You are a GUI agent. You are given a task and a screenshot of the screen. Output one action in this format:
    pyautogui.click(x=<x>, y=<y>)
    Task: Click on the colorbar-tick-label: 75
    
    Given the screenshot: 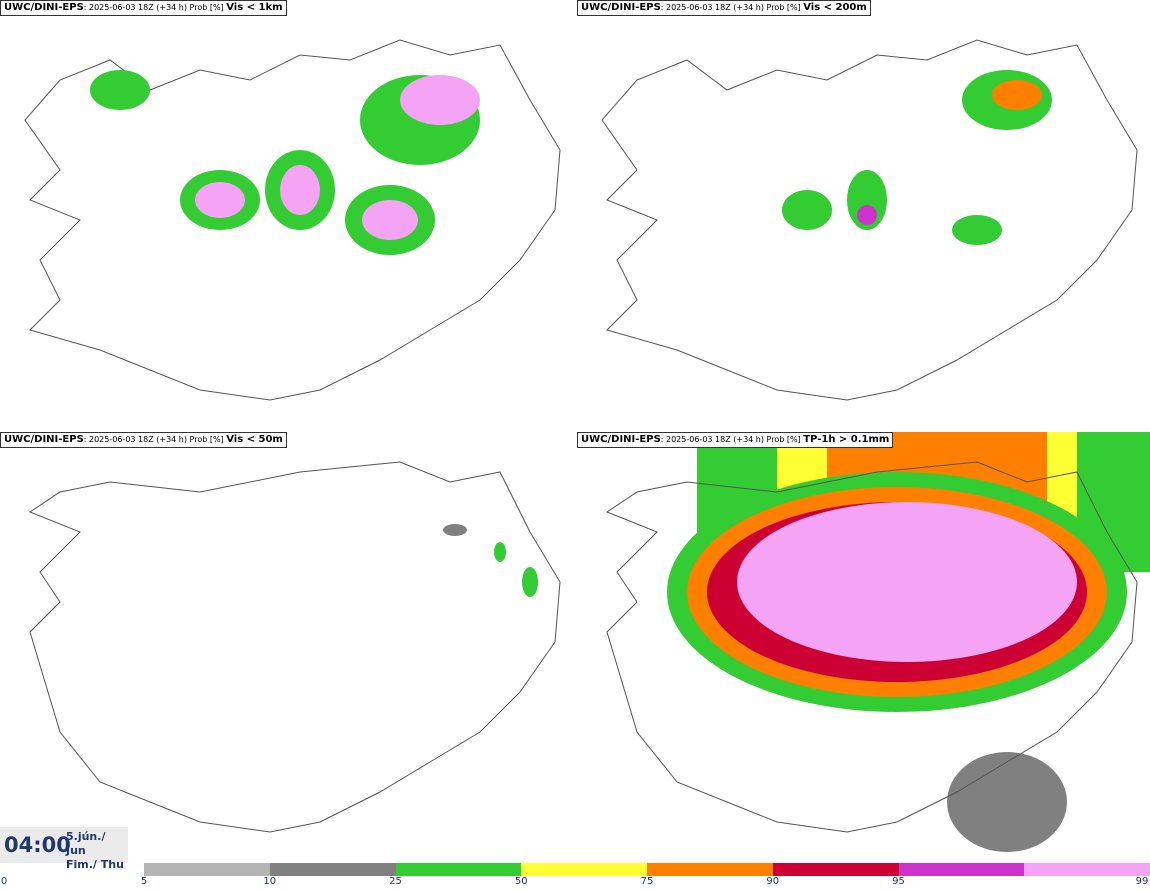 What is the action you would take?
    pyautogui.click(x=647, y=881)
    